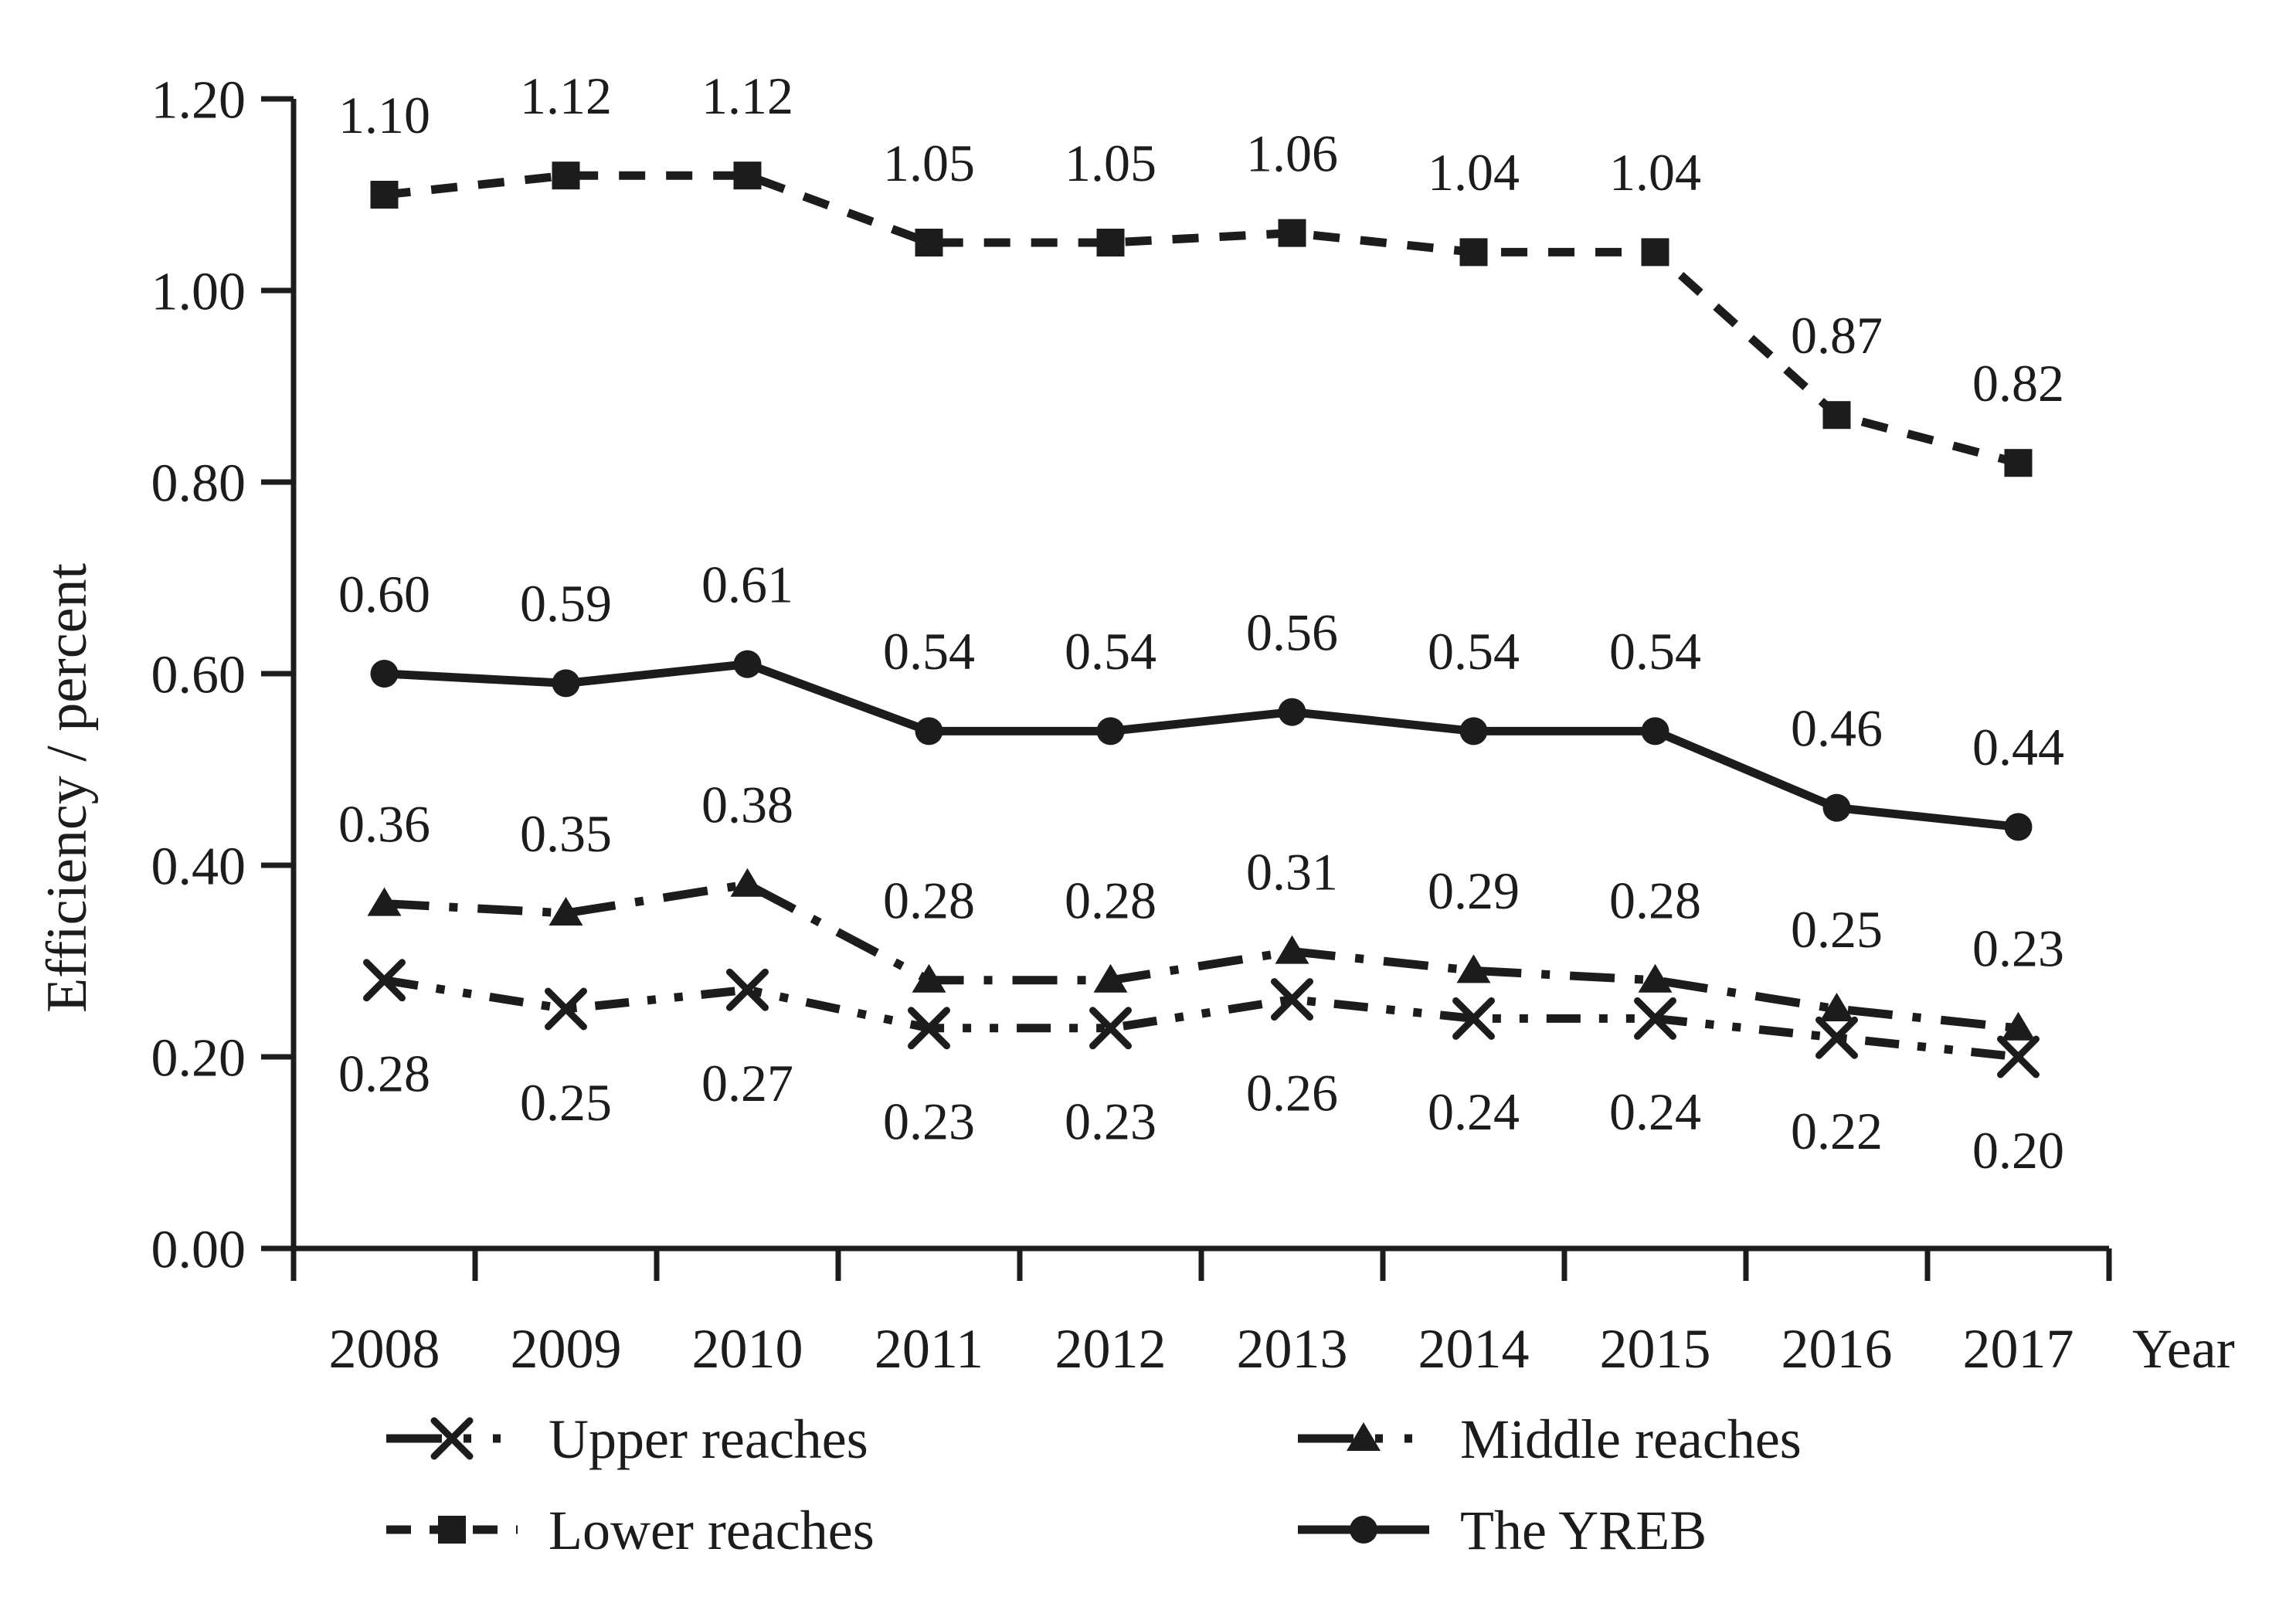 This screenshot has width=2296, height=1610. What do you see at coordinates (566, 603) in the screenshot?
I see `data-label: 0.59` at bounding box center [566, 603].